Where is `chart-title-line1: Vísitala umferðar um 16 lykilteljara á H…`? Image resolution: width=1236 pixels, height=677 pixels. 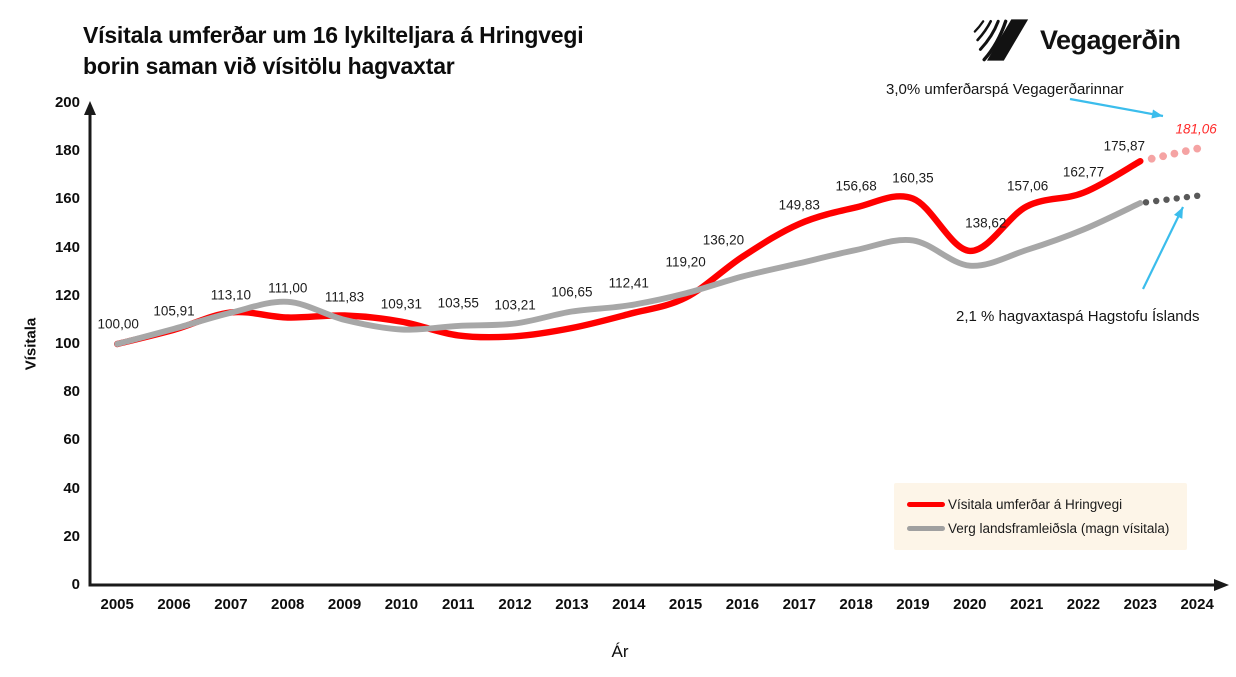 chart-title-line1: Vísitala umferðar um 16 lykilteljara á H… is located at coordinates (333, 35).